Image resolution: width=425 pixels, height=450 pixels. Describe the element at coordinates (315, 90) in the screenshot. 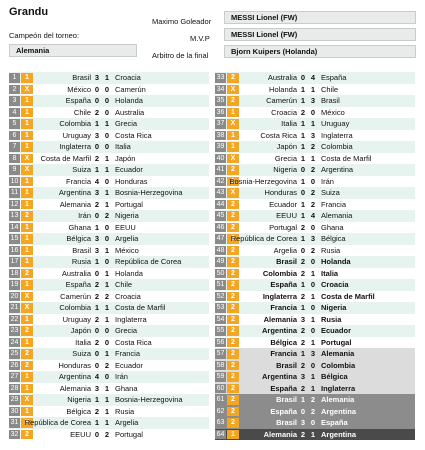

I see `match-row: 34 X Holanda 1 1 Chile` at that location.